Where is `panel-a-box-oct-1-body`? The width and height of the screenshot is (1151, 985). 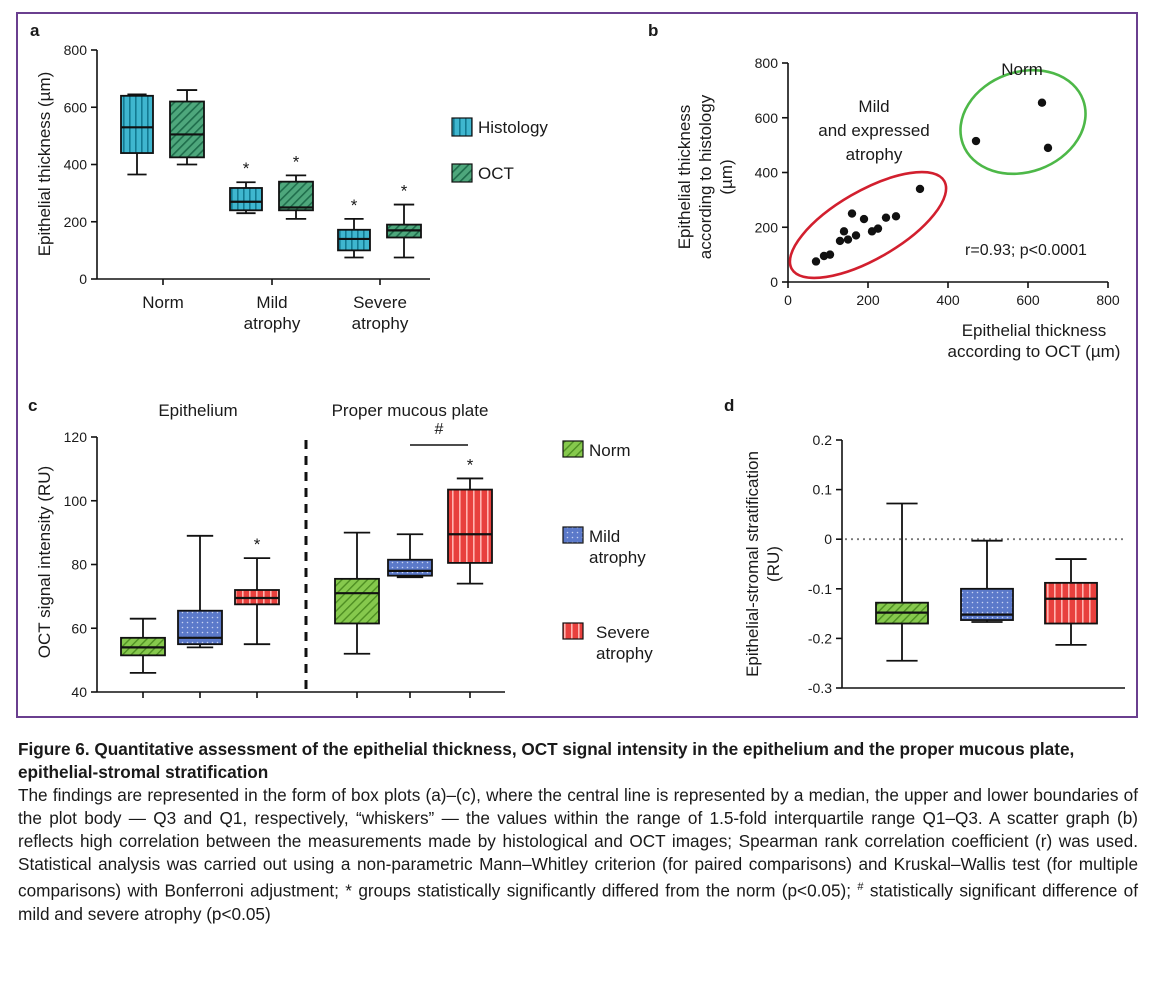 panel-a-box-oct-1-body is located at coordinates (296, 196).